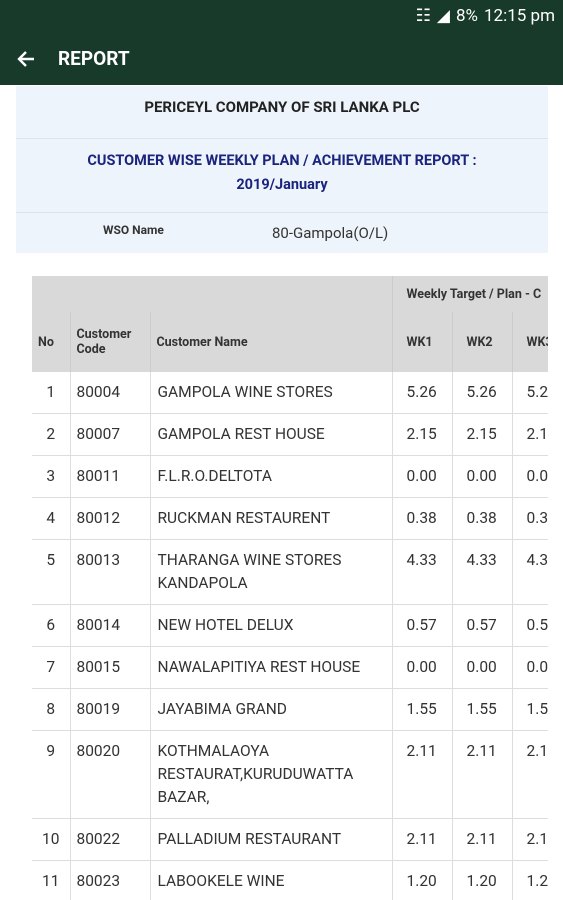 The height and width of the screenshot is (900, 563). What do you see at coordinates (271, 393) in the screenshot?
I see `table-cell: GAMPOLA WINE STORES` at bounding box center [271, 393].